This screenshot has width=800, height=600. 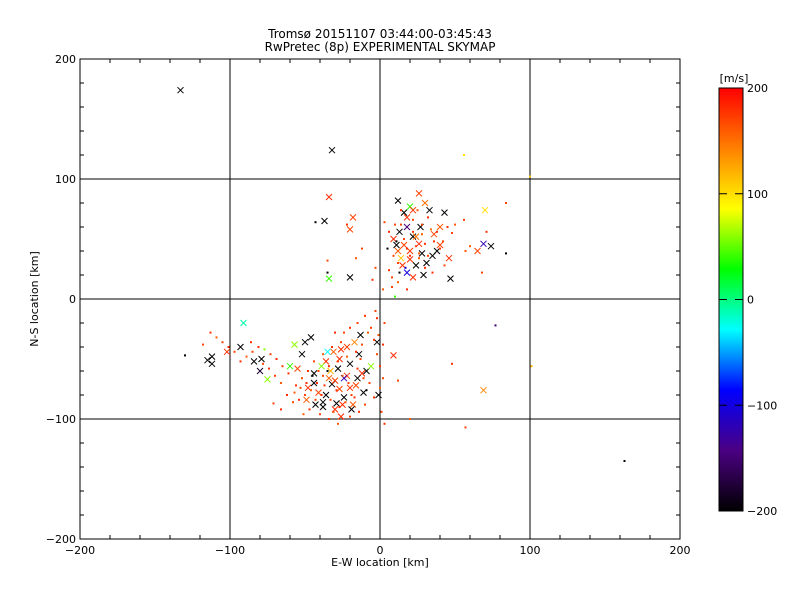 I want to click on colorbar-tick-label: 200, so click(x=757, y=88).